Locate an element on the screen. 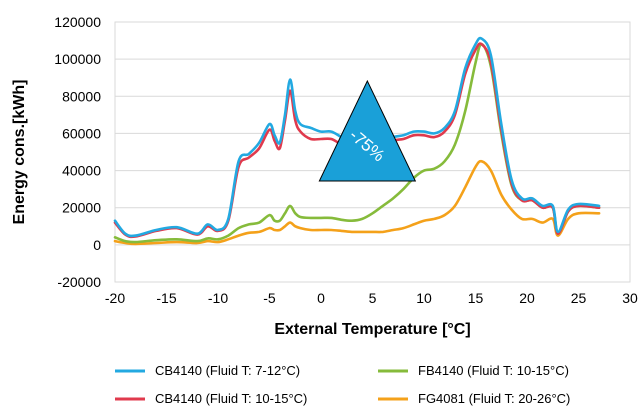  reduction-triangle-marker is located at coordinates (367, 130).